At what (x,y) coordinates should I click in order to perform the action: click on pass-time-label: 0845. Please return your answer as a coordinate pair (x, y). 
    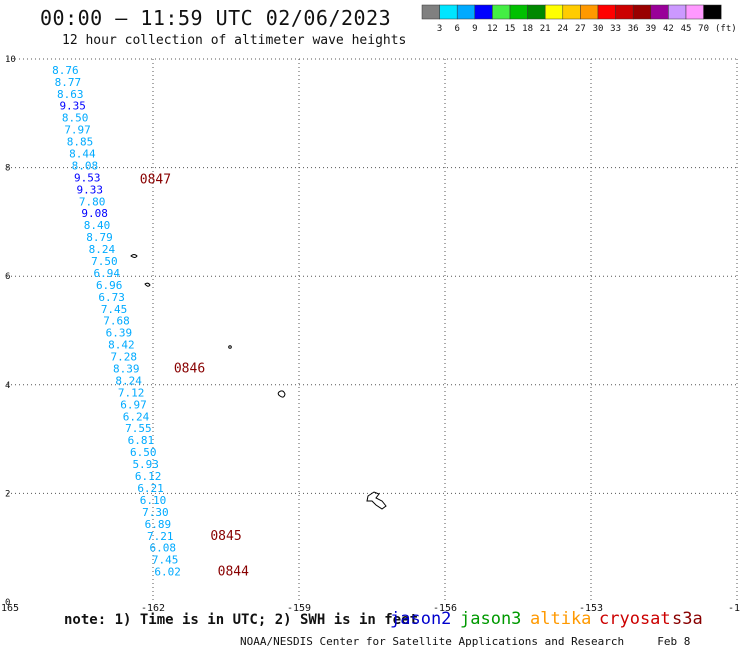
    Looking at the image, I should click on (225, 536).